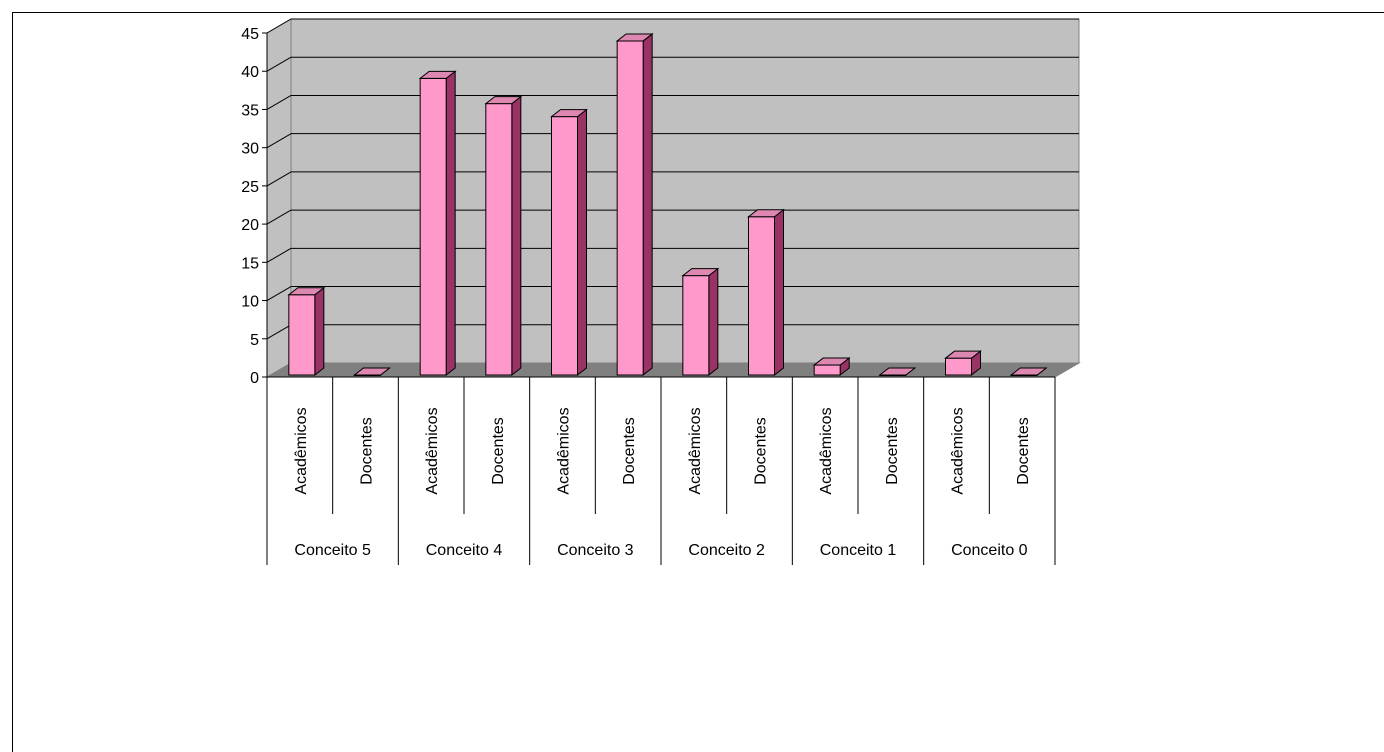 This screenshot has width=1384, height=752. What do you see at coordinates (989, 550) in the screenshot?
I see `group-label: Conceito 0` at bounding box center [989, 550].